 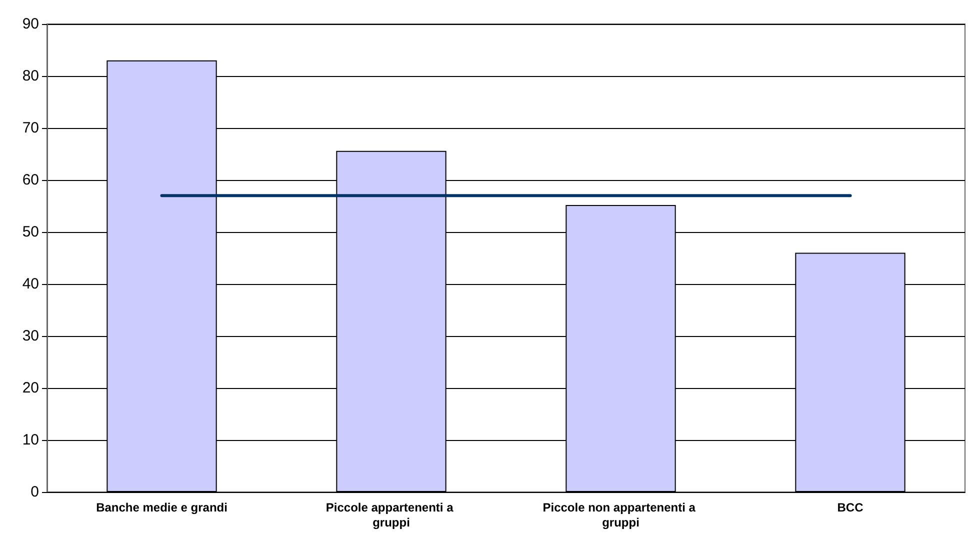 What do you see at coordinates (620, 515) in the screenshot?
I see `x-tick-label: Piccole non appartenenti a gruppi` at bounding box center [620, 515].